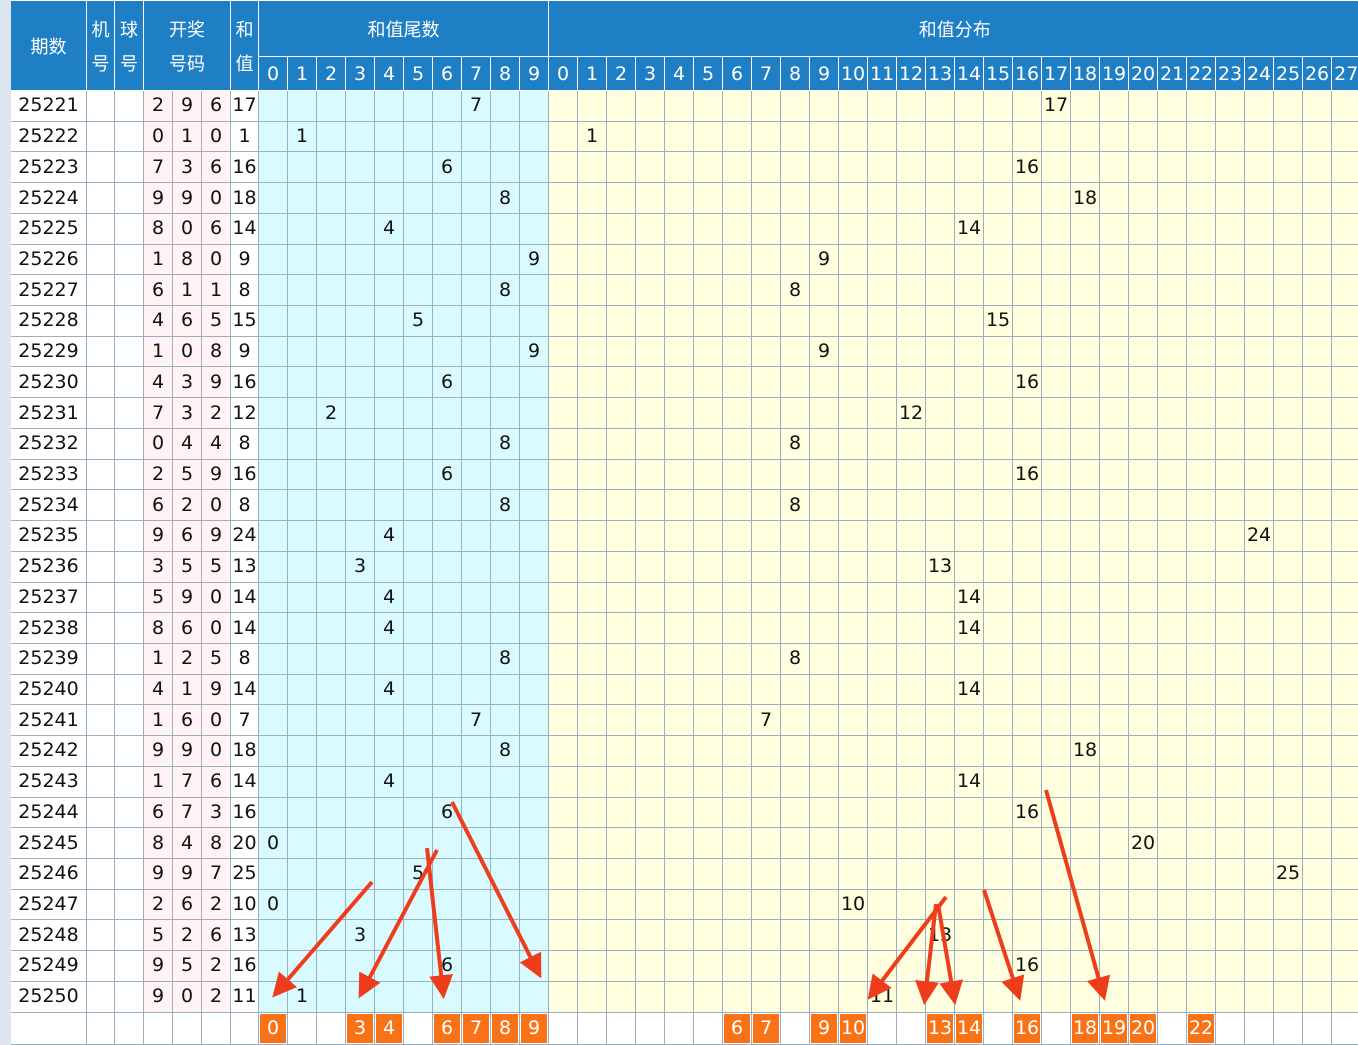 The width and height of the screenshot is (1358, 1045). What do you see at coordinates (418, 873) in the screenshot?
I see `tail-mark: 5` at bounding box center [418, 873].